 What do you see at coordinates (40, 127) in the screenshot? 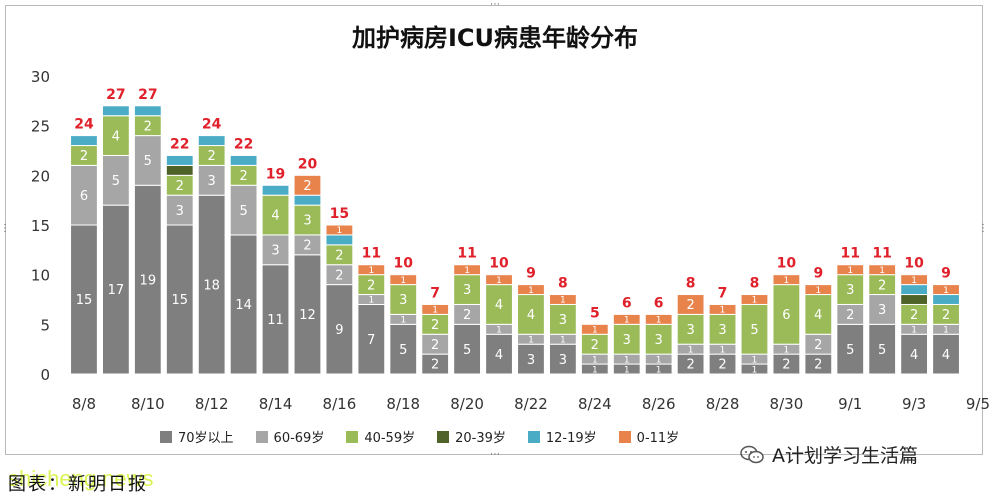
I see `y-tick-label: 25` at bounding box center [40, 127].